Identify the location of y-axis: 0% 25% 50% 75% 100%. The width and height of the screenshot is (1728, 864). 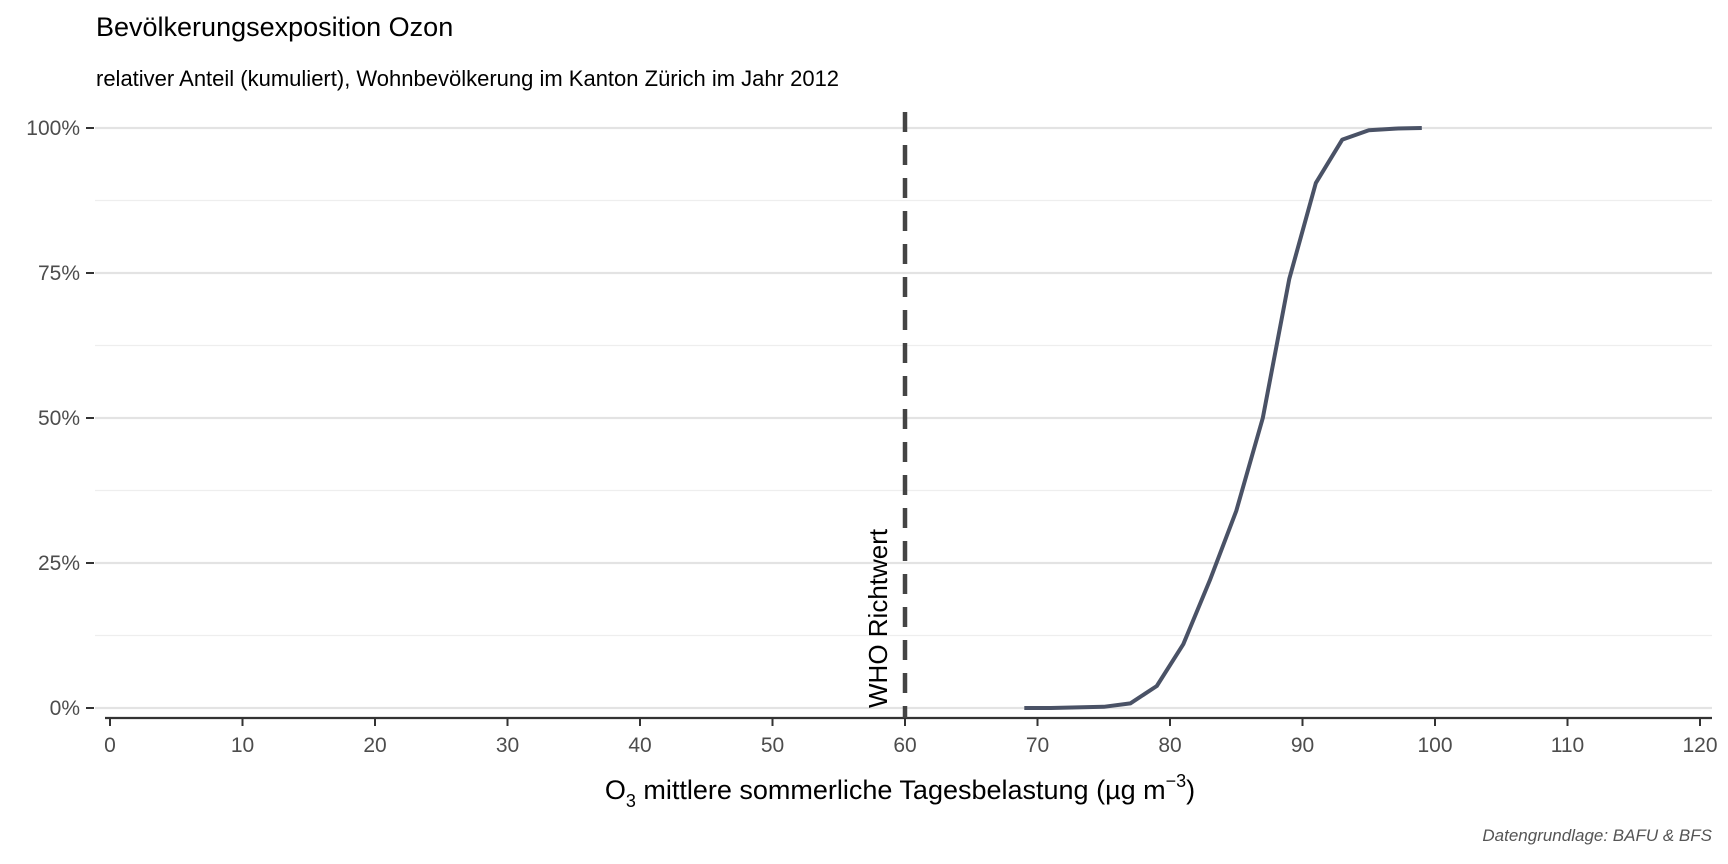
(60, 418).